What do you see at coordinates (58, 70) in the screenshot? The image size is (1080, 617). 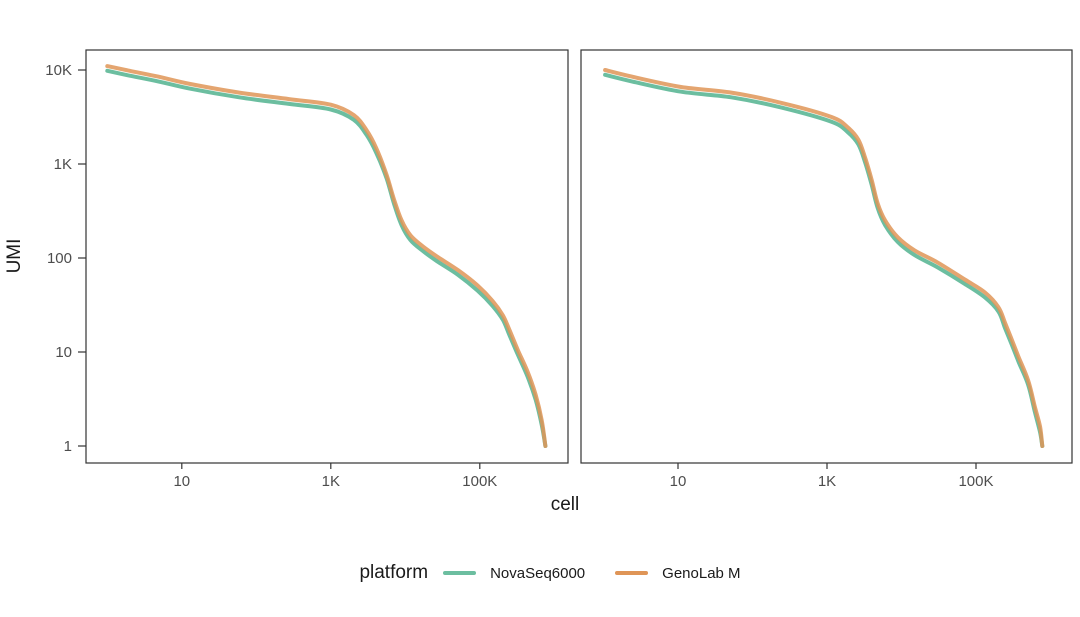 I see `y-tick-label: 10K` at bounding box center [58, 70].